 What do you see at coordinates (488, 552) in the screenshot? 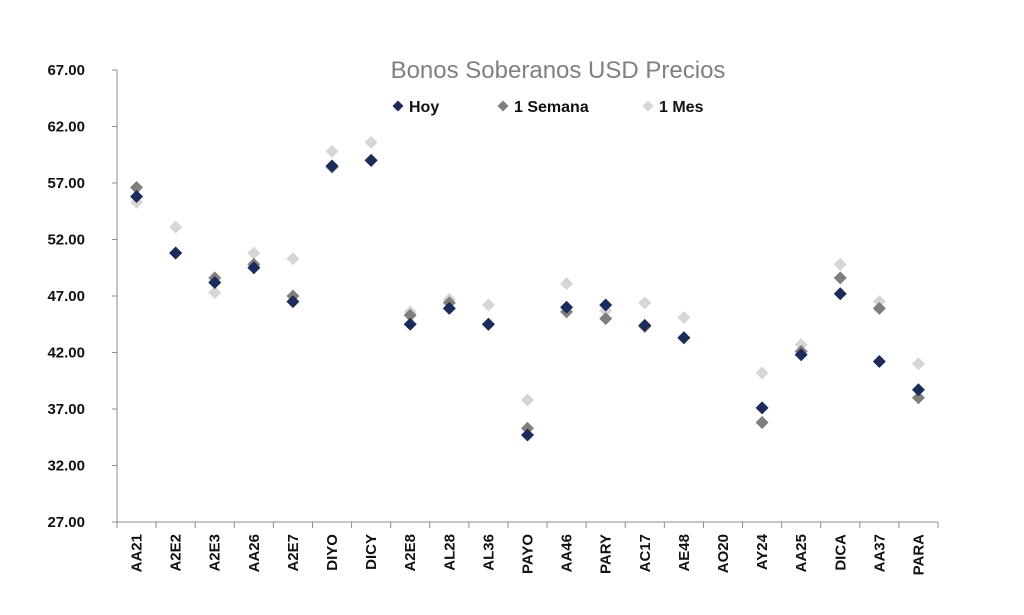
I see `x-tick-label: AL36` at bounding box center [488, 552].